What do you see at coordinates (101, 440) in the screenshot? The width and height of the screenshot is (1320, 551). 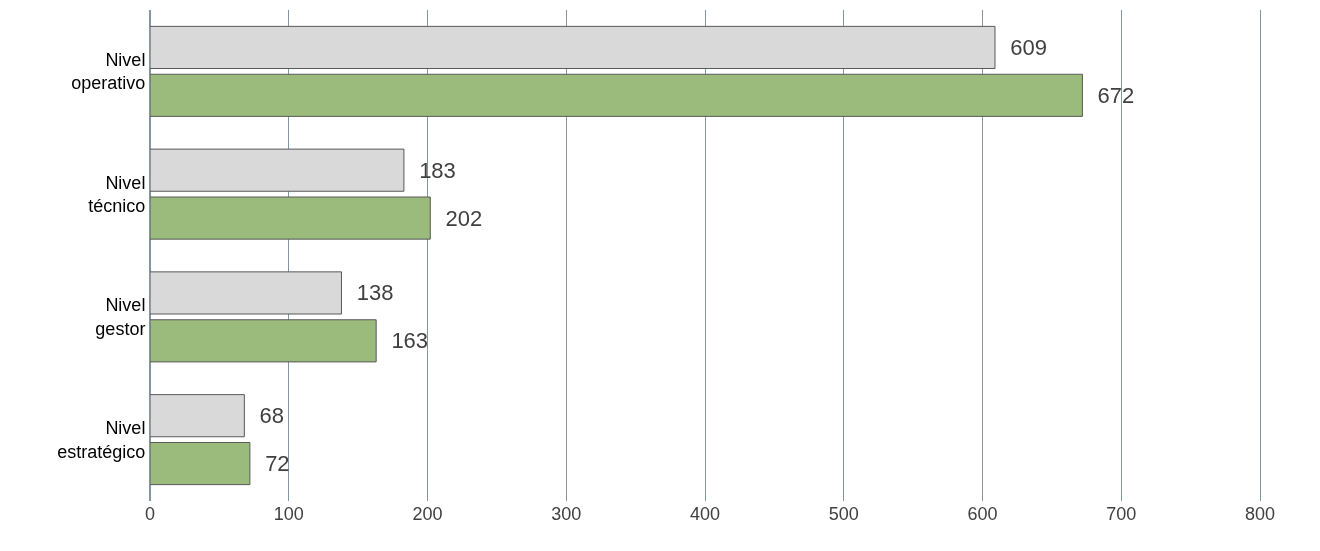 I see `y-tick-label: Nivel estratégico` at bounding box center [101, 440].